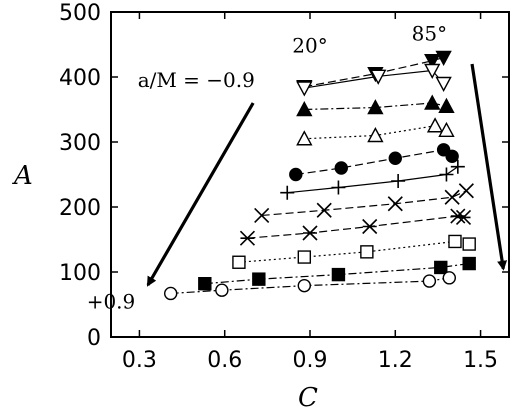 This screenshot has width=520, height=414. Describe the element at coordinates (94, 338) in the screenshot. I see `y-tick-label: 0` at that location.